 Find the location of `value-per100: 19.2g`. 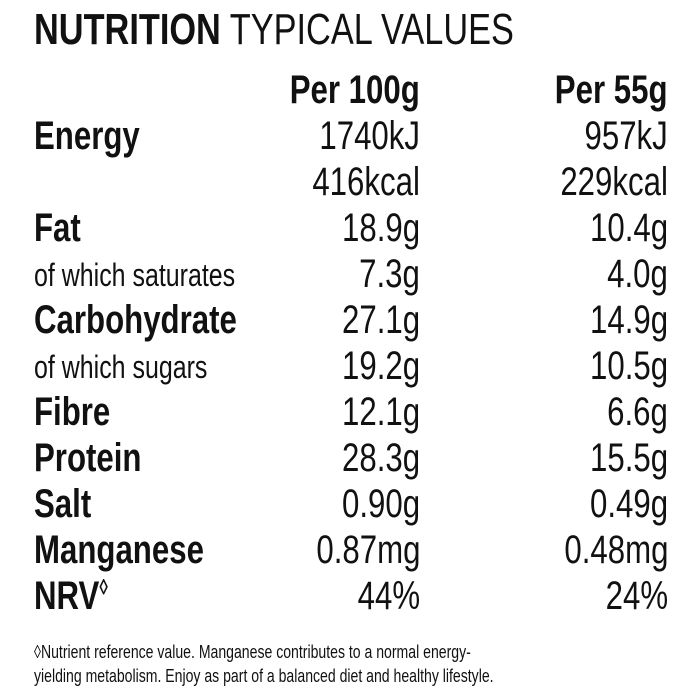

value-per100: 19.2g is located at coordinates (380, 366).